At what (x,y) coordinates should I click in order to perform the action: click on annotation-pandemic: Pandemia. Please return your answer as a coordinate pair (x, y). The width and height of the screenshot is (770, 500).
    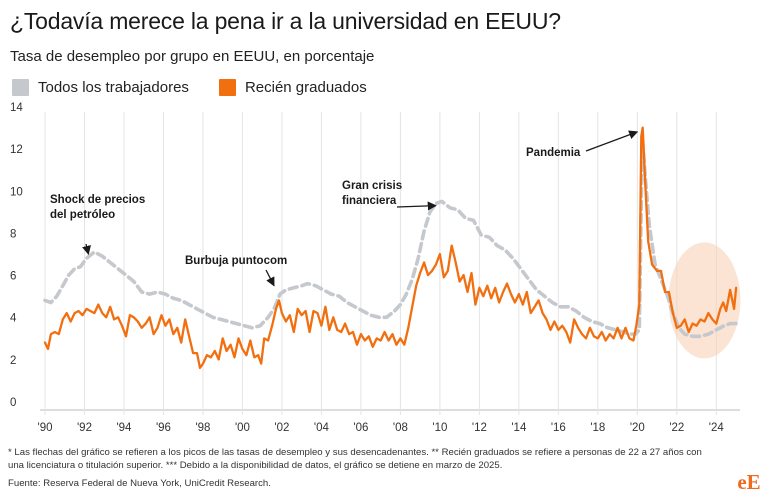
    Looking at the image, I should click on (582, 144).